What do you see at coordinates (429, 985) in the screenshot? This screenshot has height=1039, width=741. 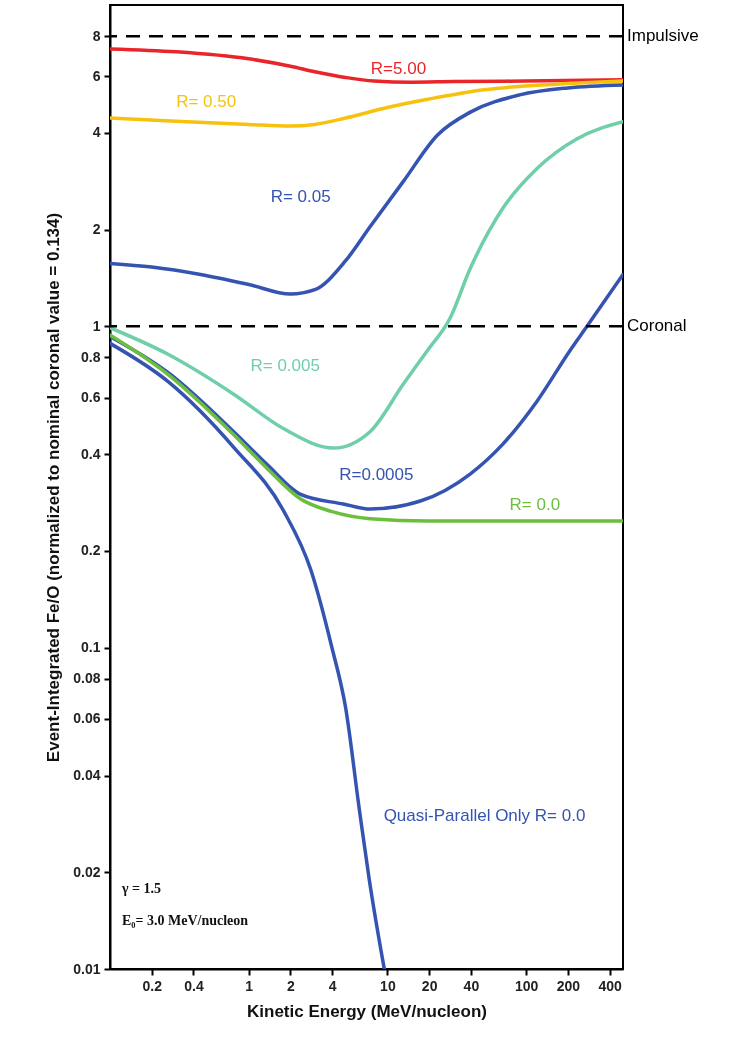 I see `x-tick-label: 20` at bounding box center [429, 985].